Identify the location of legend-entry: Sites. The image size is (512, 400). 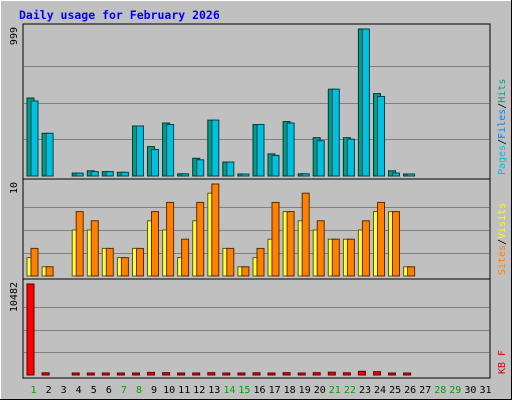
(502, 260).